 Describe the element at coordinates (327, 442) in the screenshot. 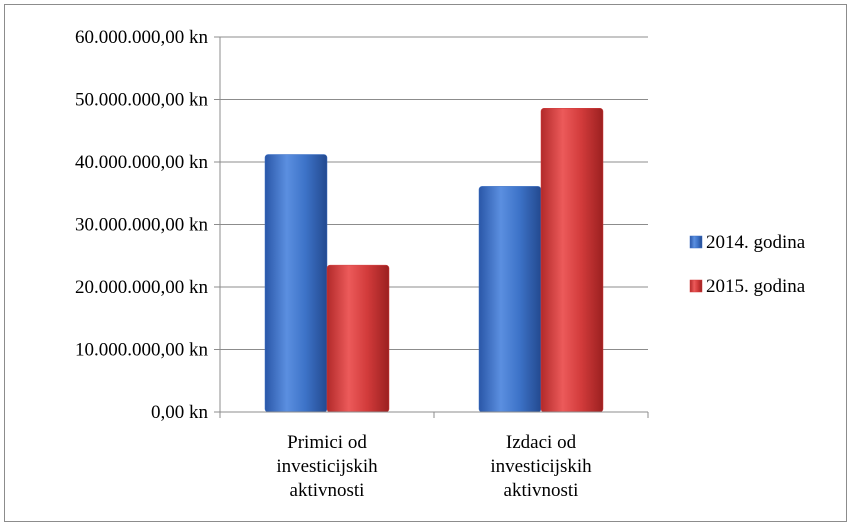

I see `x-category-label: Primici od` at that location.